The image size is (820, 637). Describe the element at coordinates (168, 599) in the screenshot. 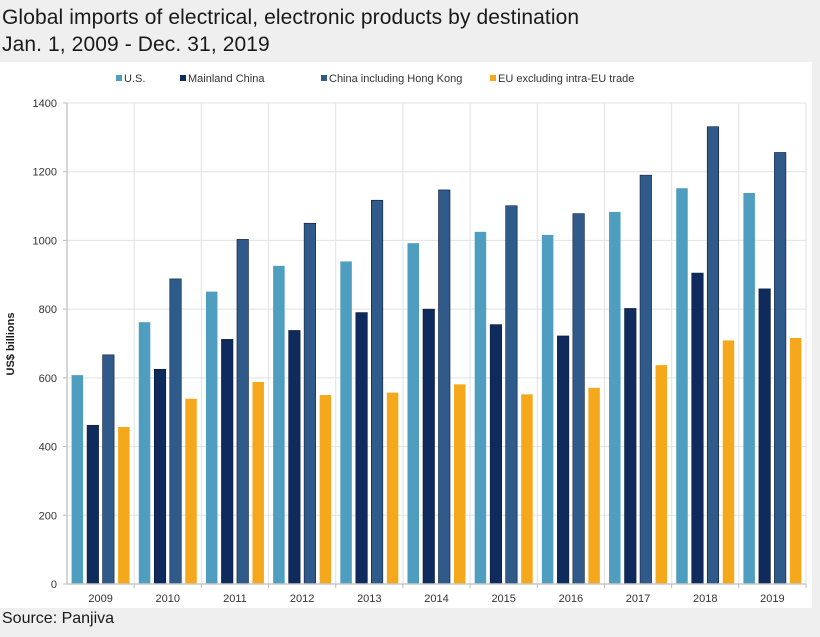

I see `x-tick-label: 2010` at that location.